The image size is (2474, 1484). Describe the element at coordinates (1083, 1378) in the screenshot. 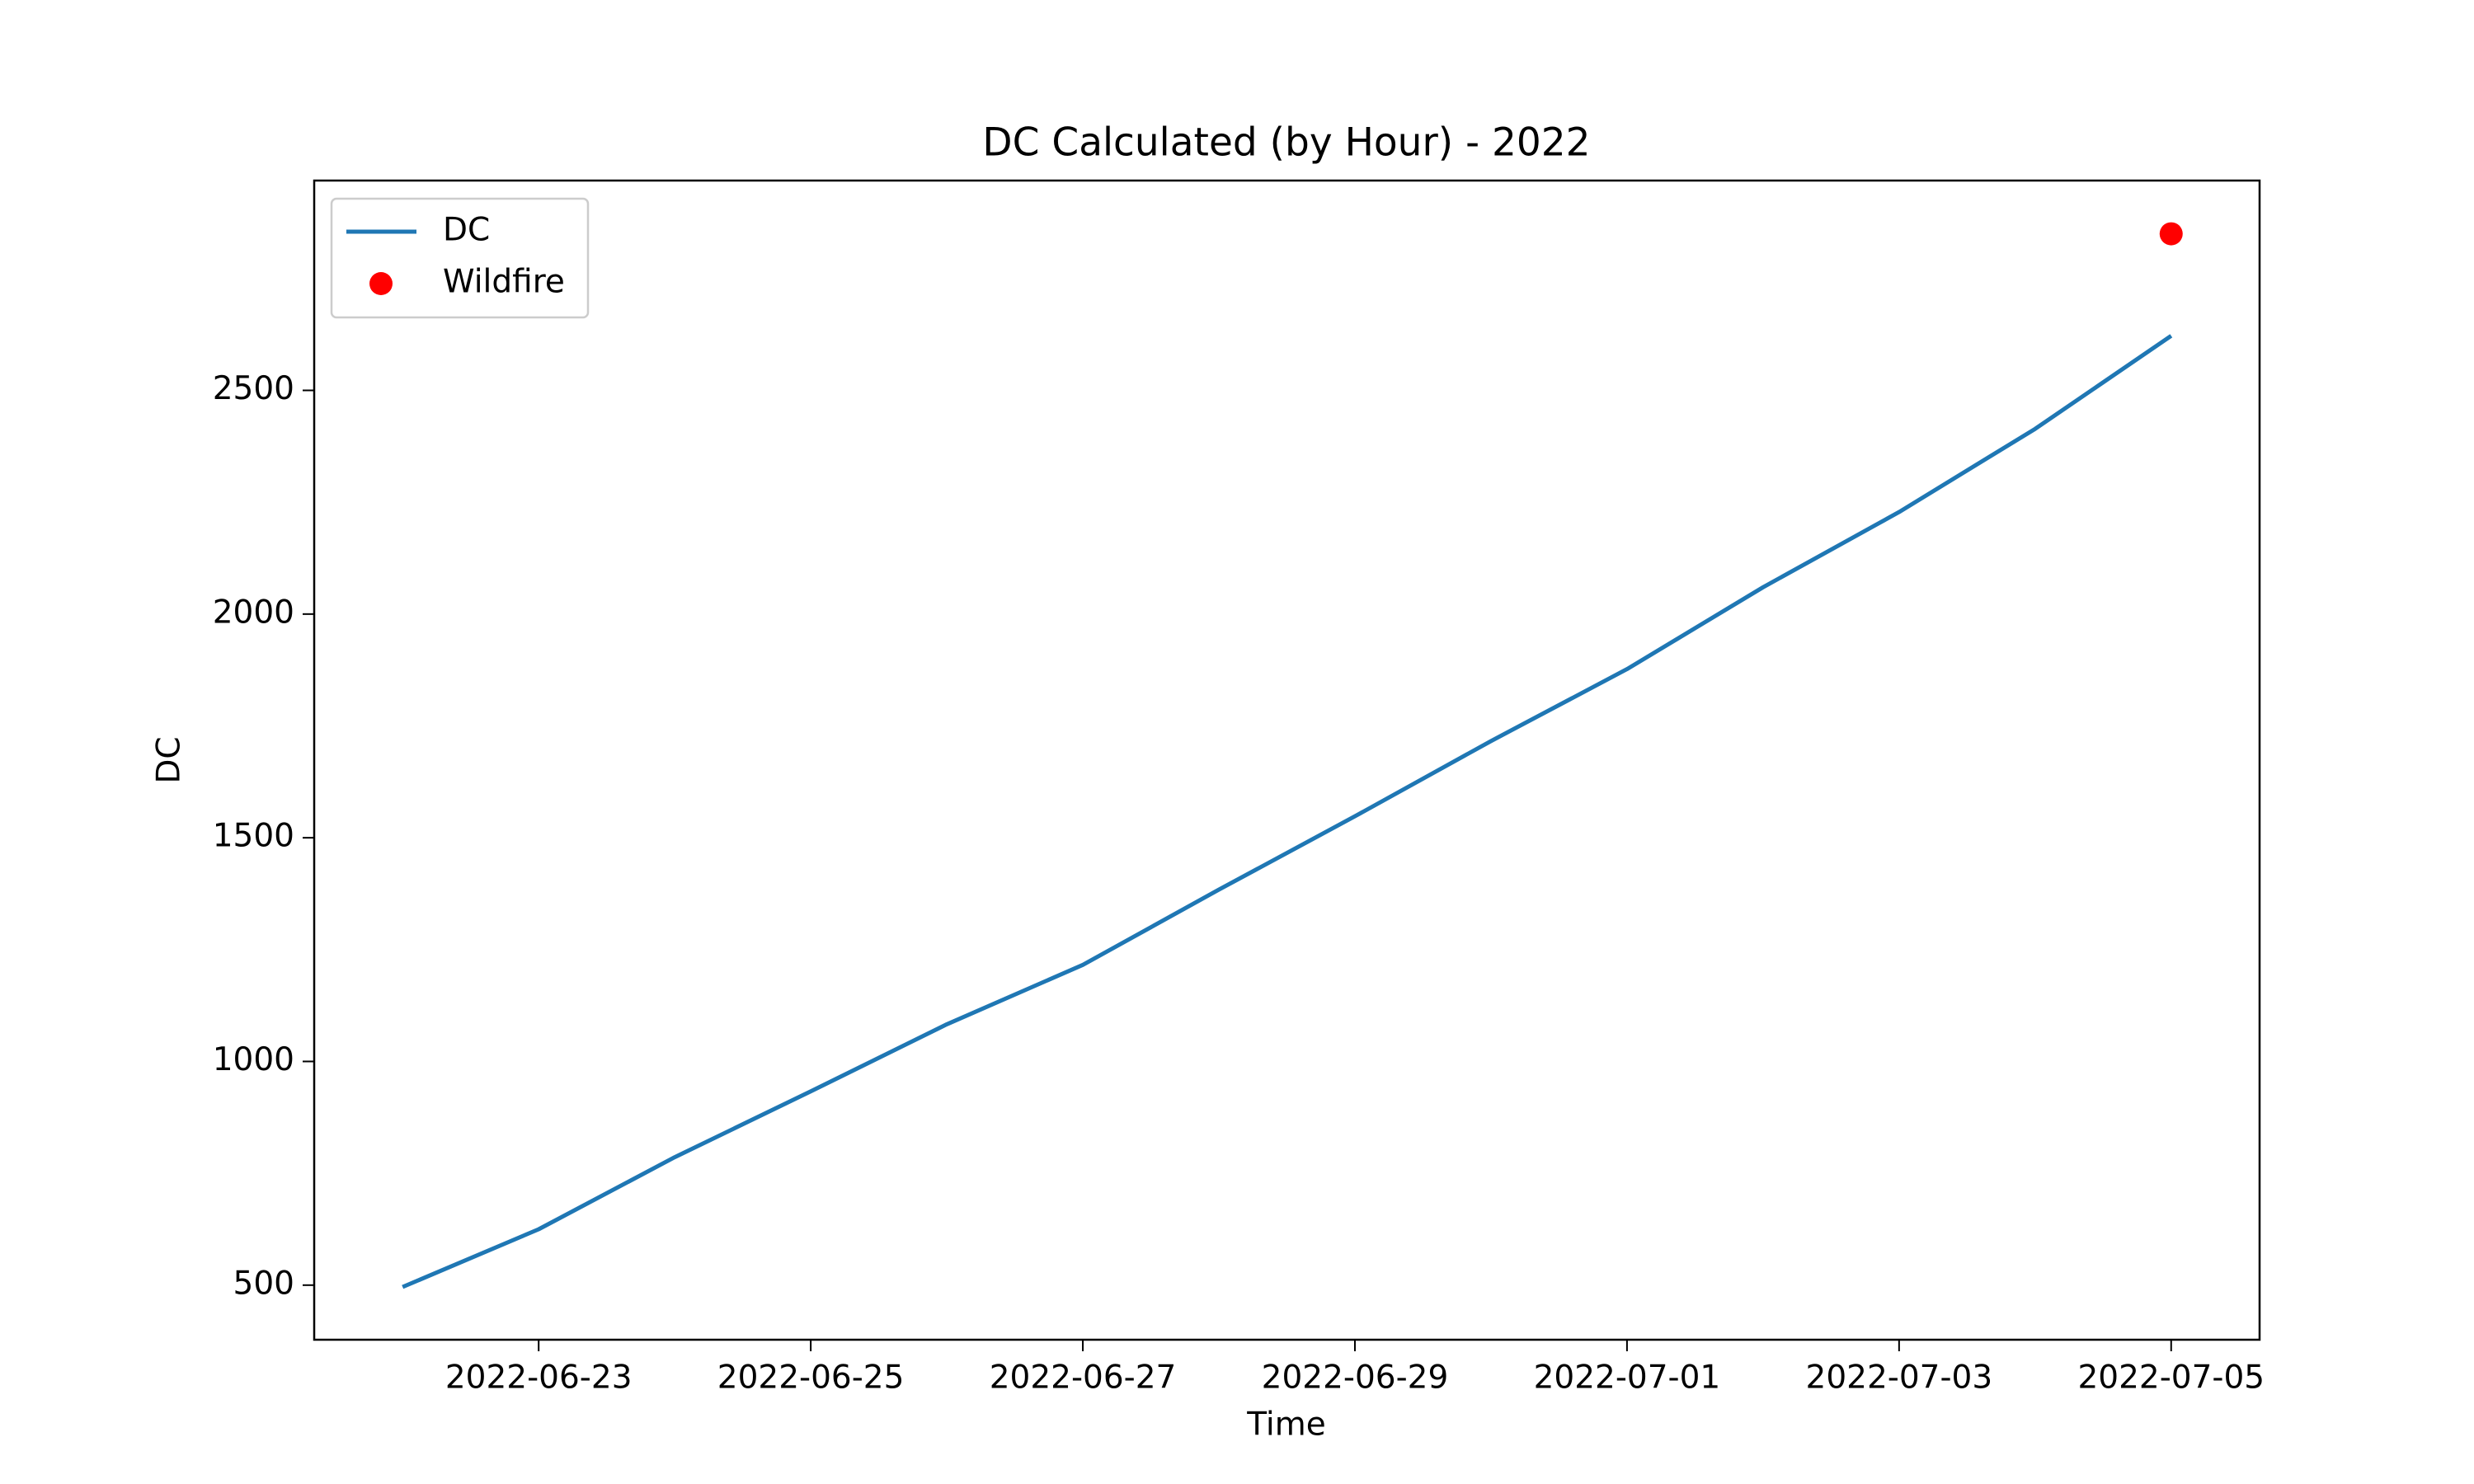

I see `x-tick-label: 2022-06-27` at that location.